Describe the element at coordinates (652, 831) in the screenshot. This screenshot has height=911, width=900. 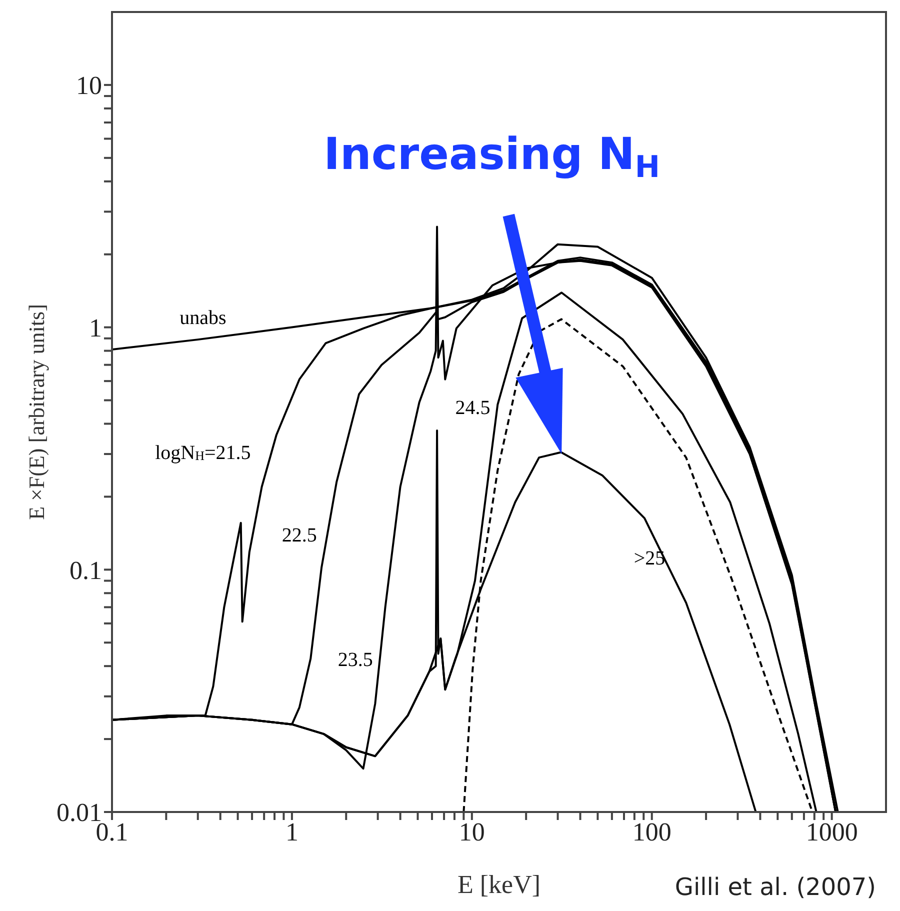
I see `x-tick-label: 100` at that location.